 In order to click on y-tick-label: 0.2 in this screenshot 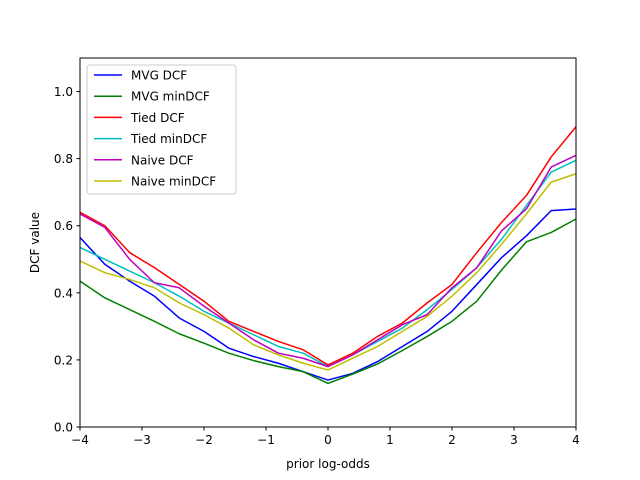, I will do `click(63, 360)`.